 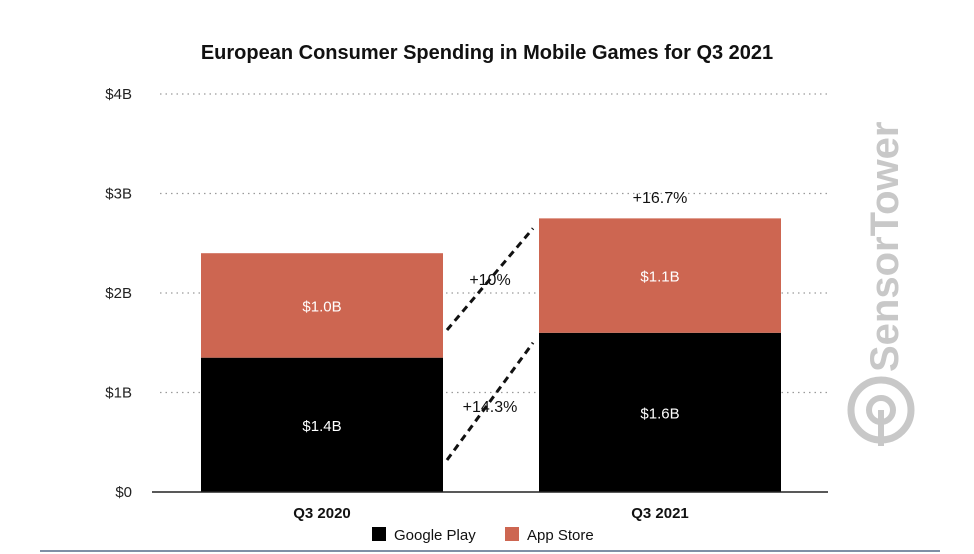 I want to click on watermark-layer: SensorTower, so click(x=881, y=284).